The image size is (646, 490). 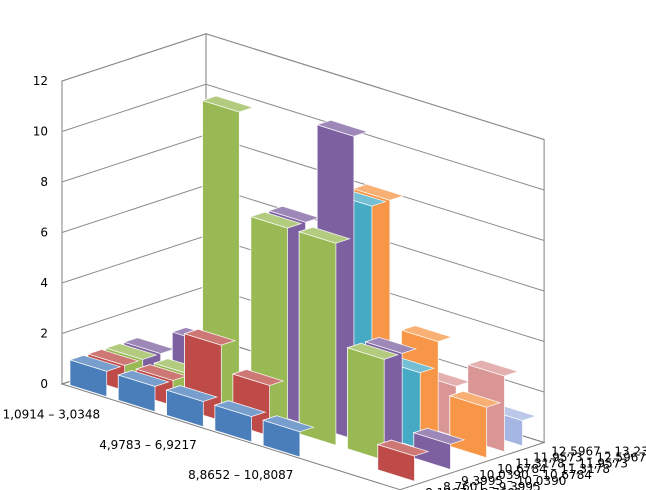 I want to click on y-tick-label: 9,3995 – 10,0390, so click(x=513, y=481).